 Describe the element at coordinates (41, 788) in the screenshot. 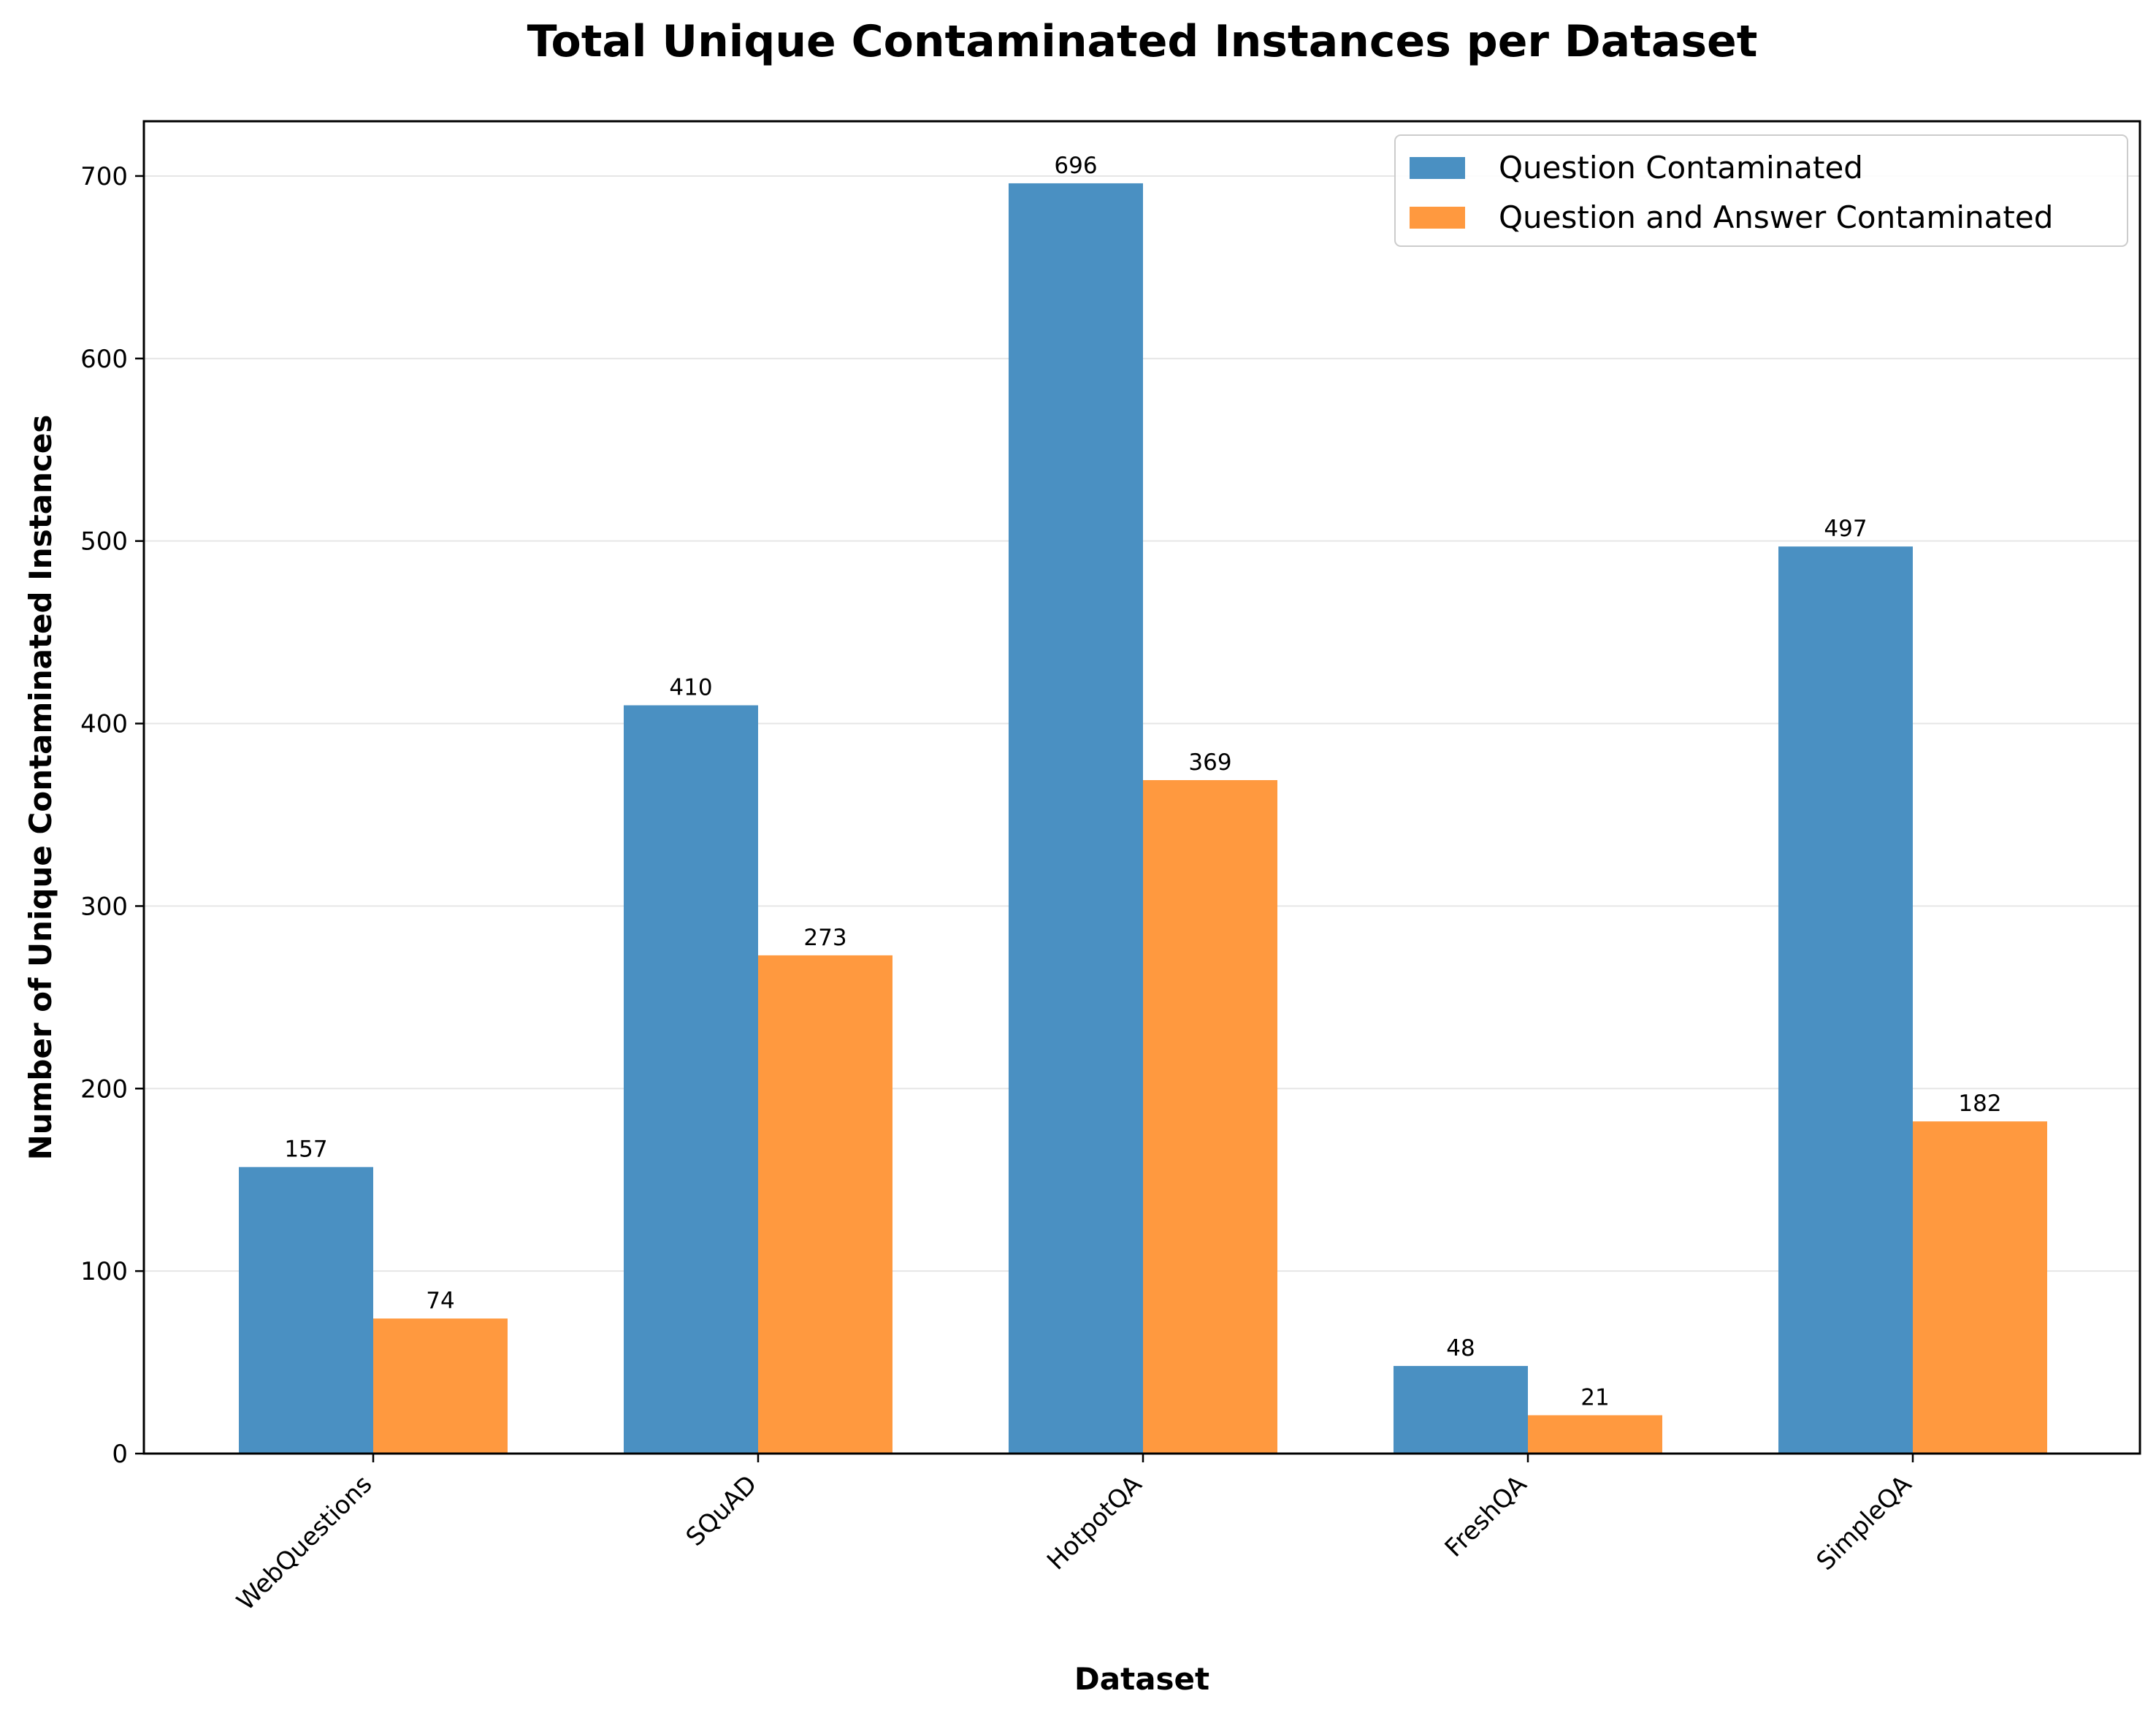

I see `y-axis-title: Number of Unique Contaminated Instances` at that location.